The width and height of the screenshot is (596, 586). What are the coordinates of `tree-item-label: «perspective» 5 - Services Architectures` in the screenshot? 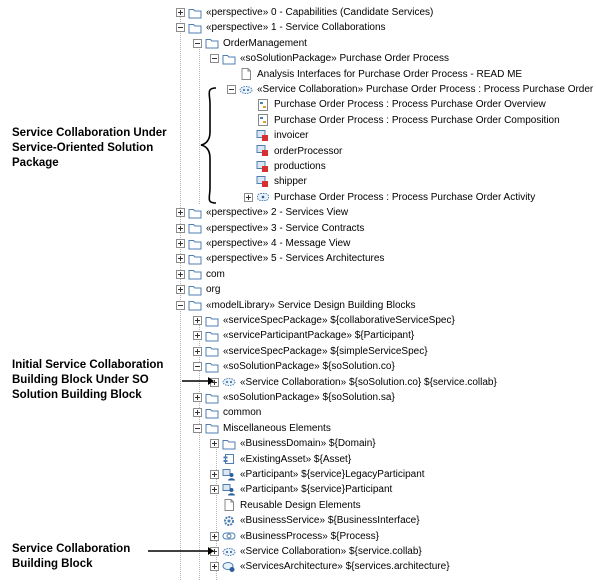 It's located at (295, 259).